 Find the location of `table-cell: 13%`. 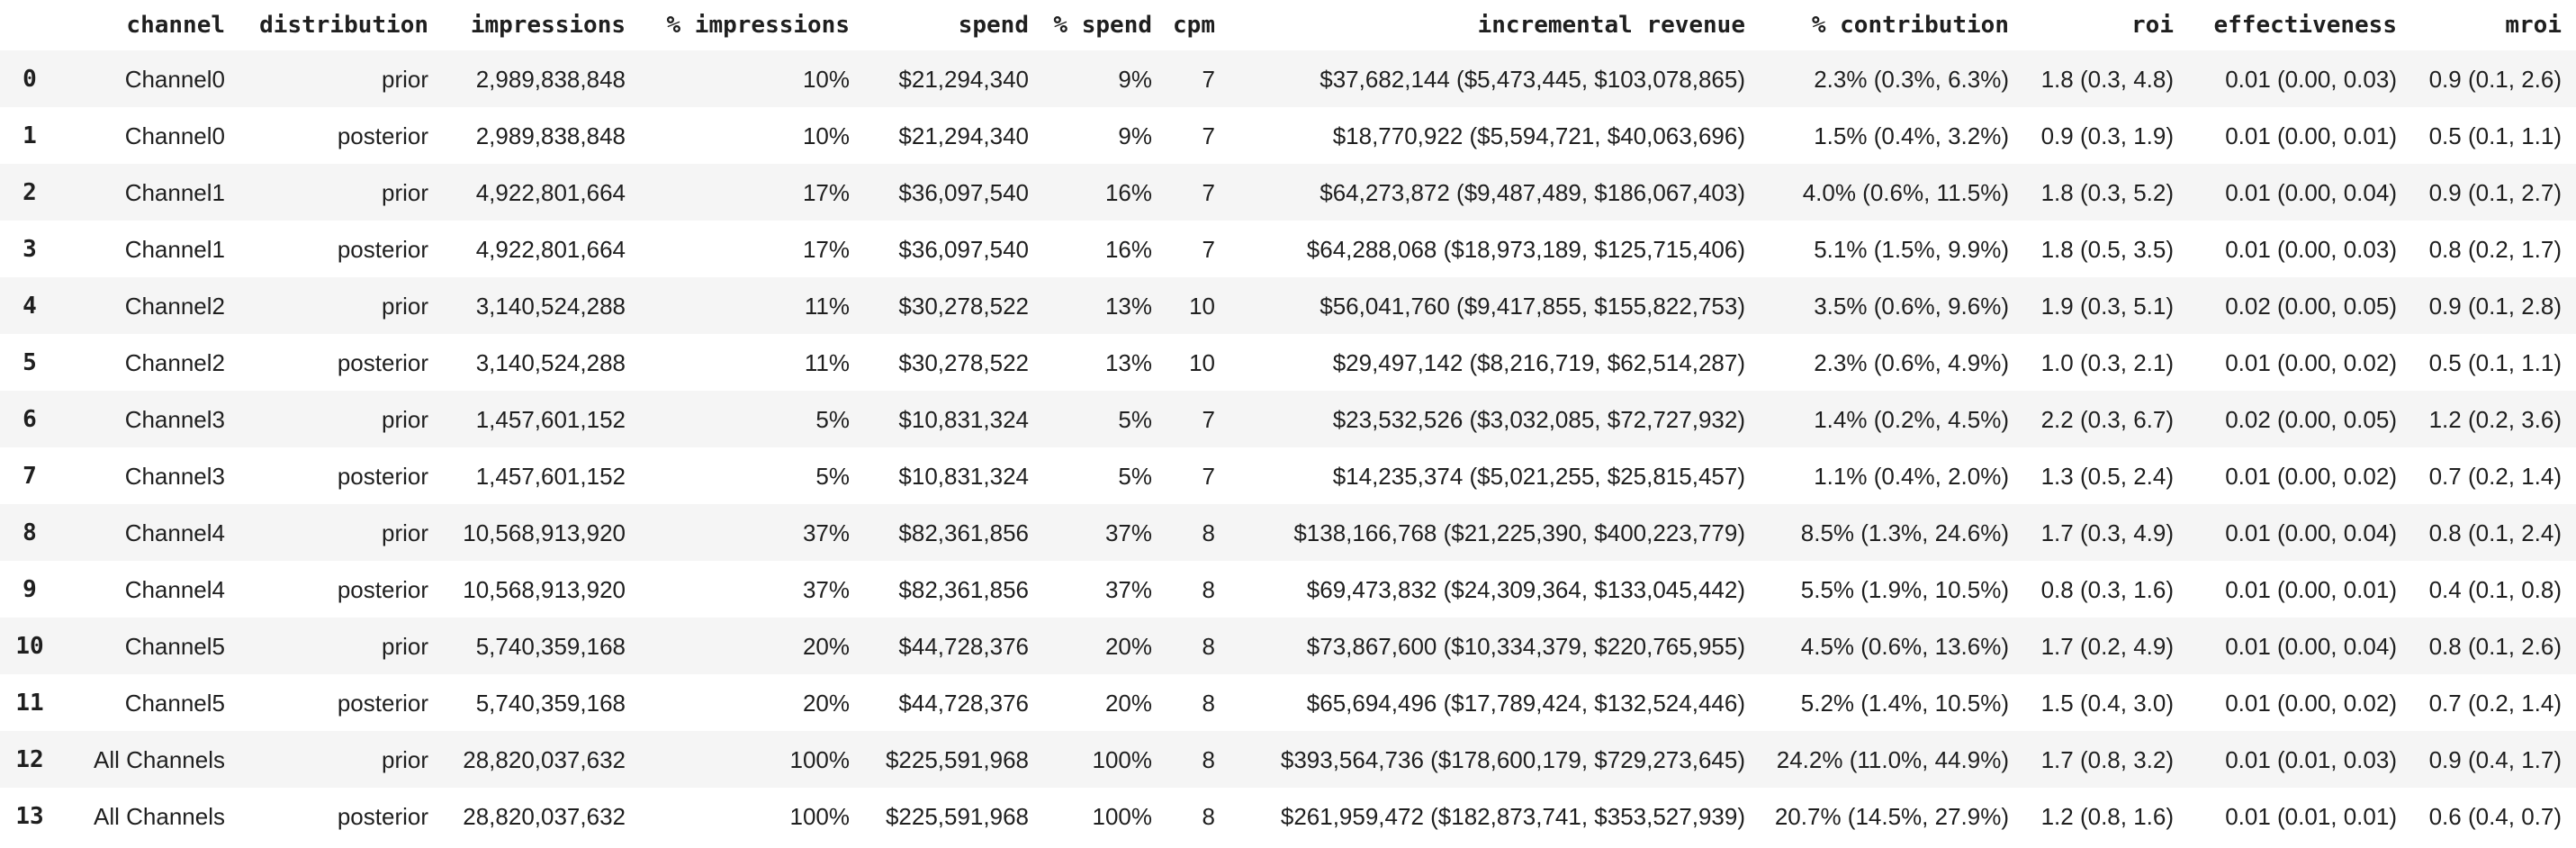

table-cell: 13% is located at coordinates (1128, 362).